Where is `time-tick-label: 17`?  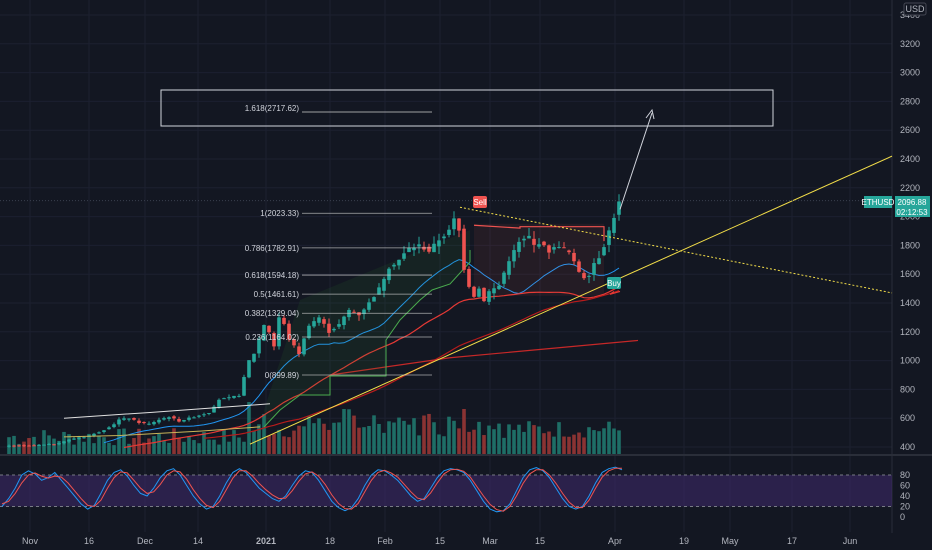
time-tick-label: 17 is located at coordinates (792, 541).